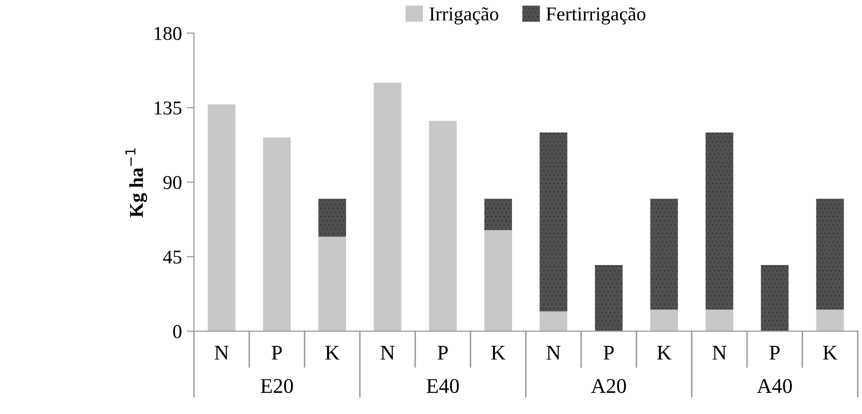 This screenshot has height=414, width=862. Describe the element at coordinates (172, 183) in the screenshot. I see `y-tick-label: 90` at that location.